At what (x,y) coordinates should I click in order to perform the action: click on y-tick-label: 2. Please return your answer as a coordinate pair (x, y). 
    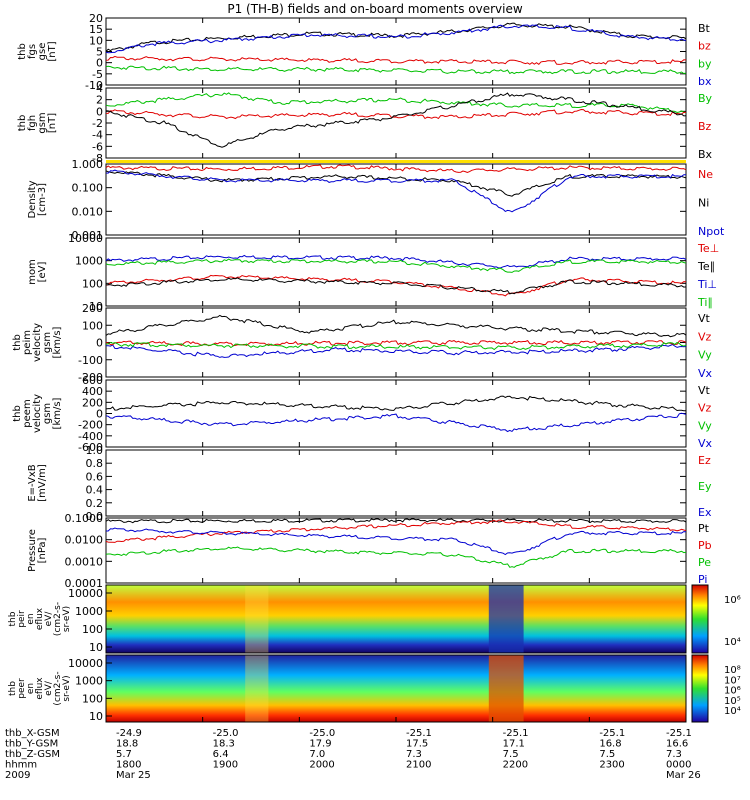
    Looking at the image, I should click on (99, 100).